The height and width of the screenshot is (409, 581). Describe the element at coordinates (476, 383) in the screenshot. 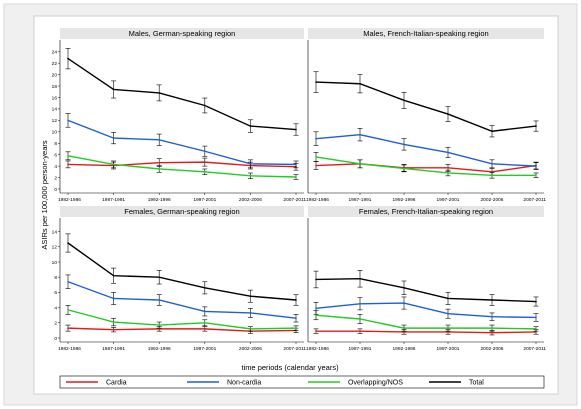

I see `legend-label: Total` at that location.